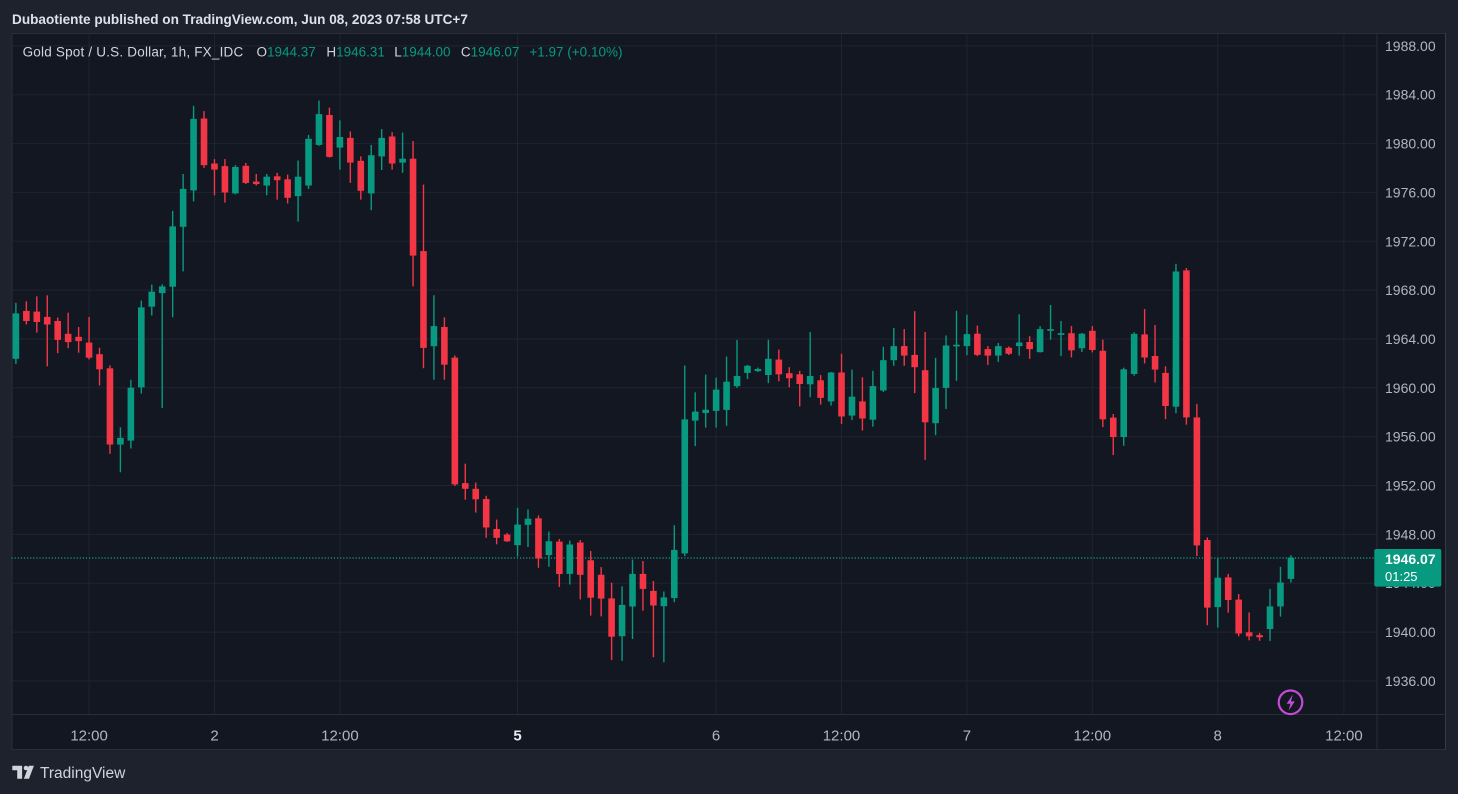 The image size is (1458, 794). What do you see at coordinates (517, 736) in the screenshot?
I see `svg-text: 5` at bounding box center [517, 736].